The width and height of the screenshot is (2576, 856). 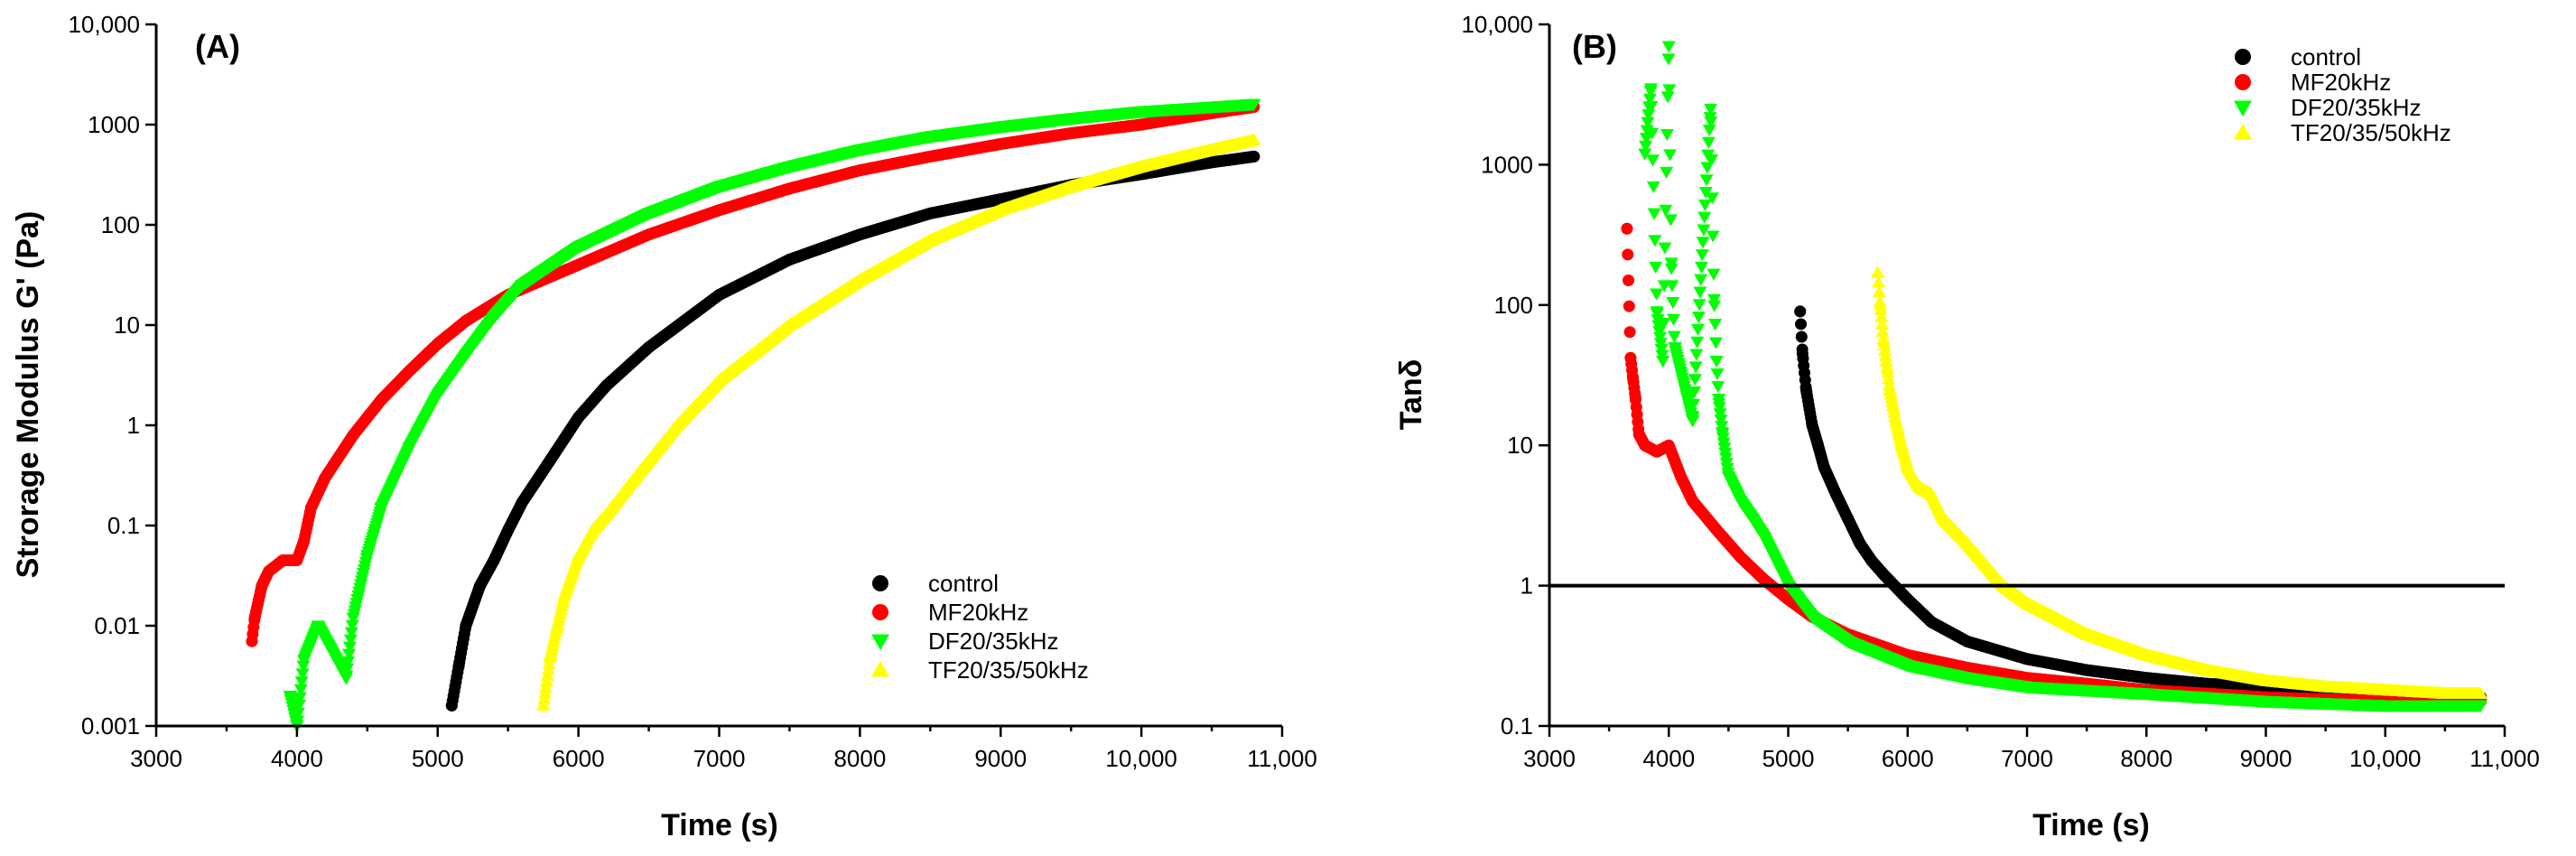 I want to click on panel-a-y-tick-label: 0.1, so click(x=123, y=525).